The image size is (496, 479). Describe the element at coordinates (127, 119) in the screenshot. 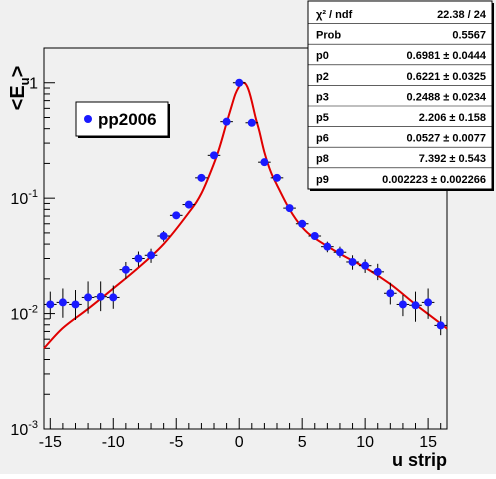

I see `legend-label: pp2006` at that location.